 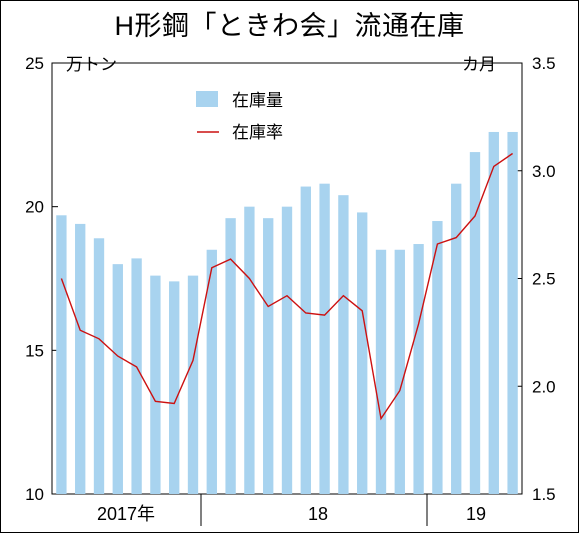 I want to click on left-axis-unit: 万トン, so click(x=91, y=64).